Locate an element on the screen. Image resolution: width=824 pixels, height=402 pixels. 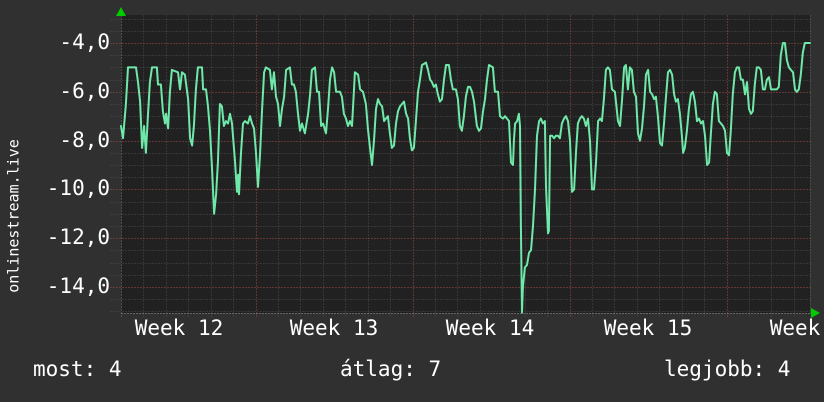
stat-atlag: átlag: 7 is located at coordinates (391, 369).